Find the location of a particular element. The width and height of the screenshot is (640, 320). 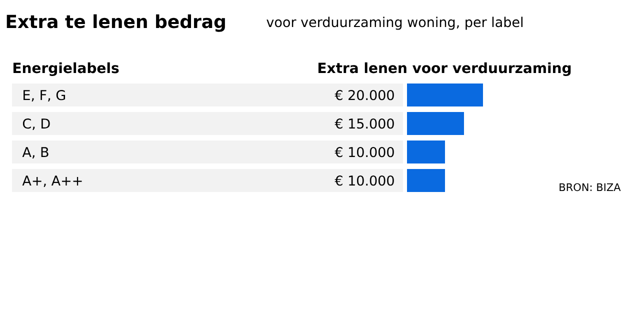

text: Extra te lenen bedrag is located at coordinates (115, 23).